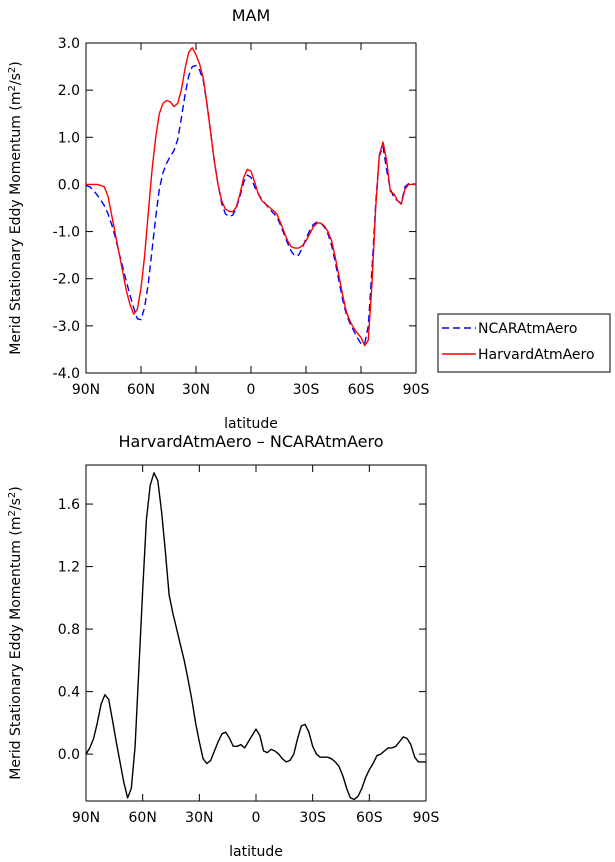 The height and width of the screenshot is (862, 615). What do you see at coordinates (251, 424) in the screenshot?
I see `top-x-axis-label: latitude` at bounding box center [251, 424].